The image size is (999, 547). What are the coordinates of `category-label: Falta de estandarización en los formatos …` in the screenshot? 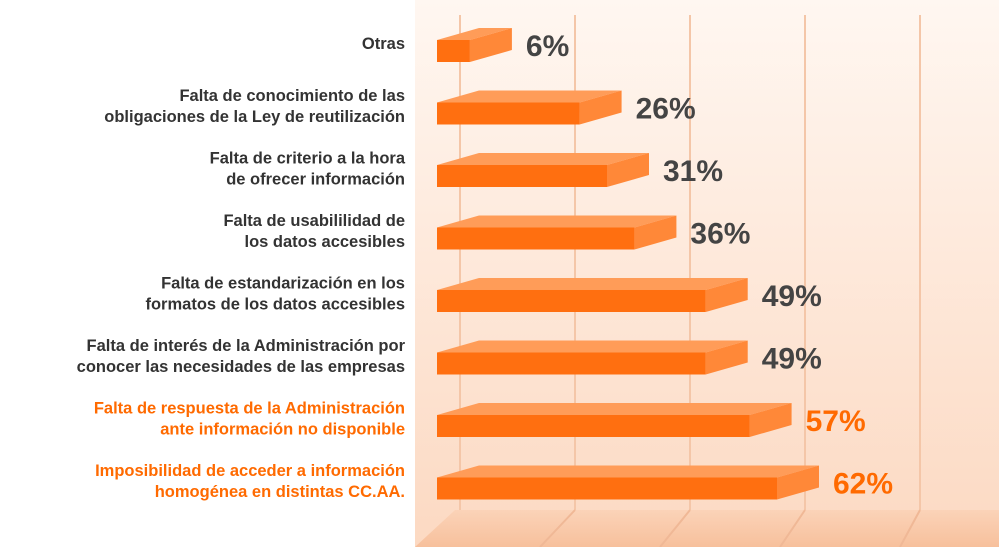 It's located at (275, 294).